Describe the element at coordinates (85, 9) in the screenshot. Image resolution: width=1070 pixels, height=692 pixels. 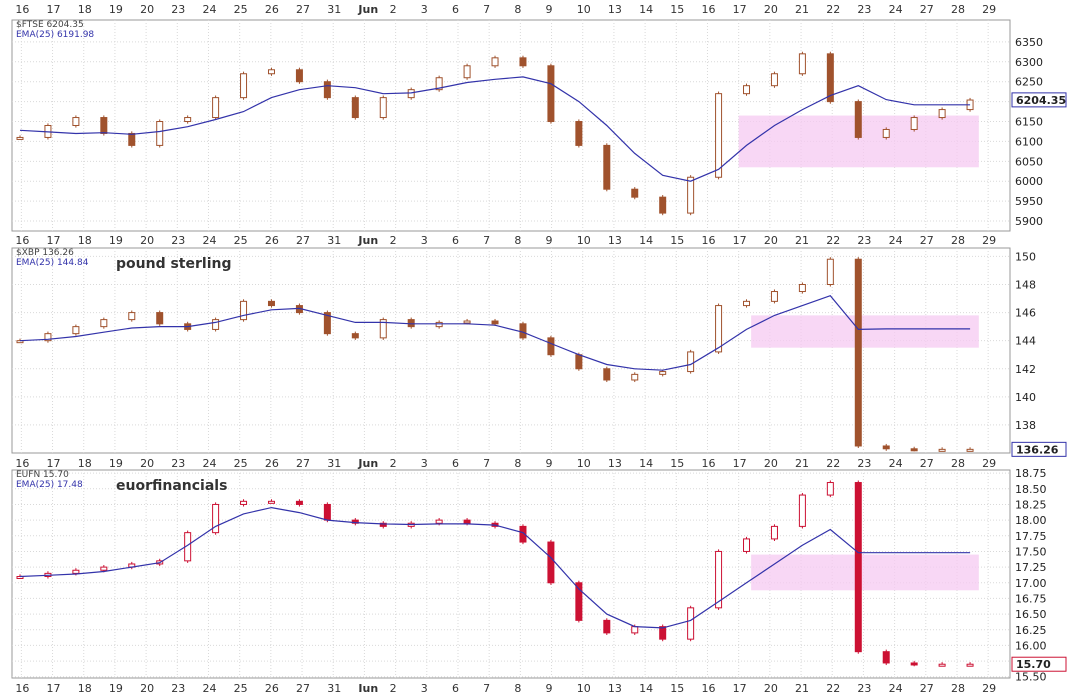
I see `x-tick-label: 18` at that location.